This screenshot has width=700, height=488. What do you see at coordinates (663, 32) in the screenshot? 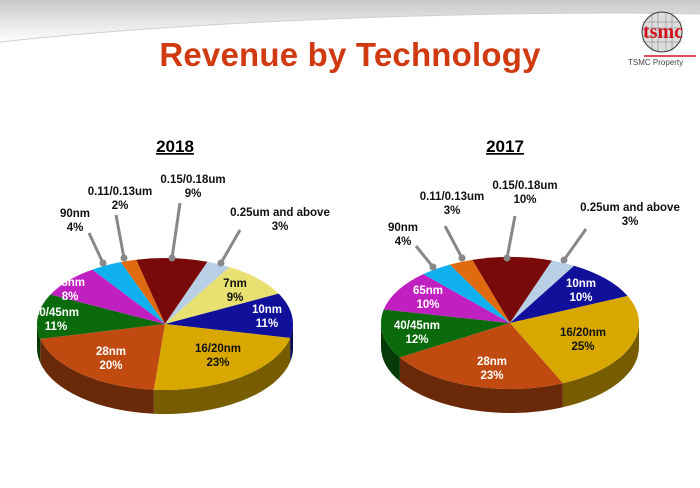
I see `svg-text: tsmc` at bounding box center [663, 32].